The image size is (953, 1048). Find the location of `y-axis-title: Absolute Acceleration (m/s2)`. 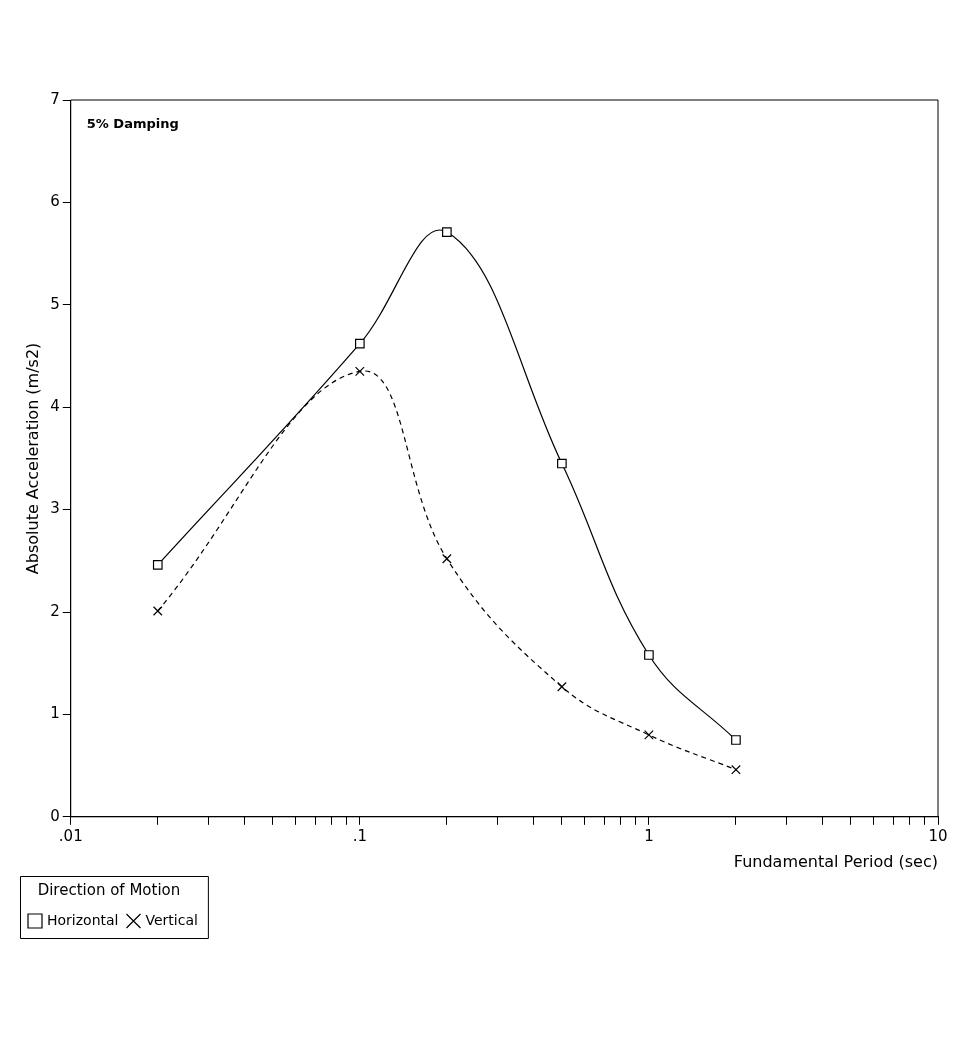

y-axis-title: Absolute Acceleration (m/s2) is located at coordinates (32, 458).